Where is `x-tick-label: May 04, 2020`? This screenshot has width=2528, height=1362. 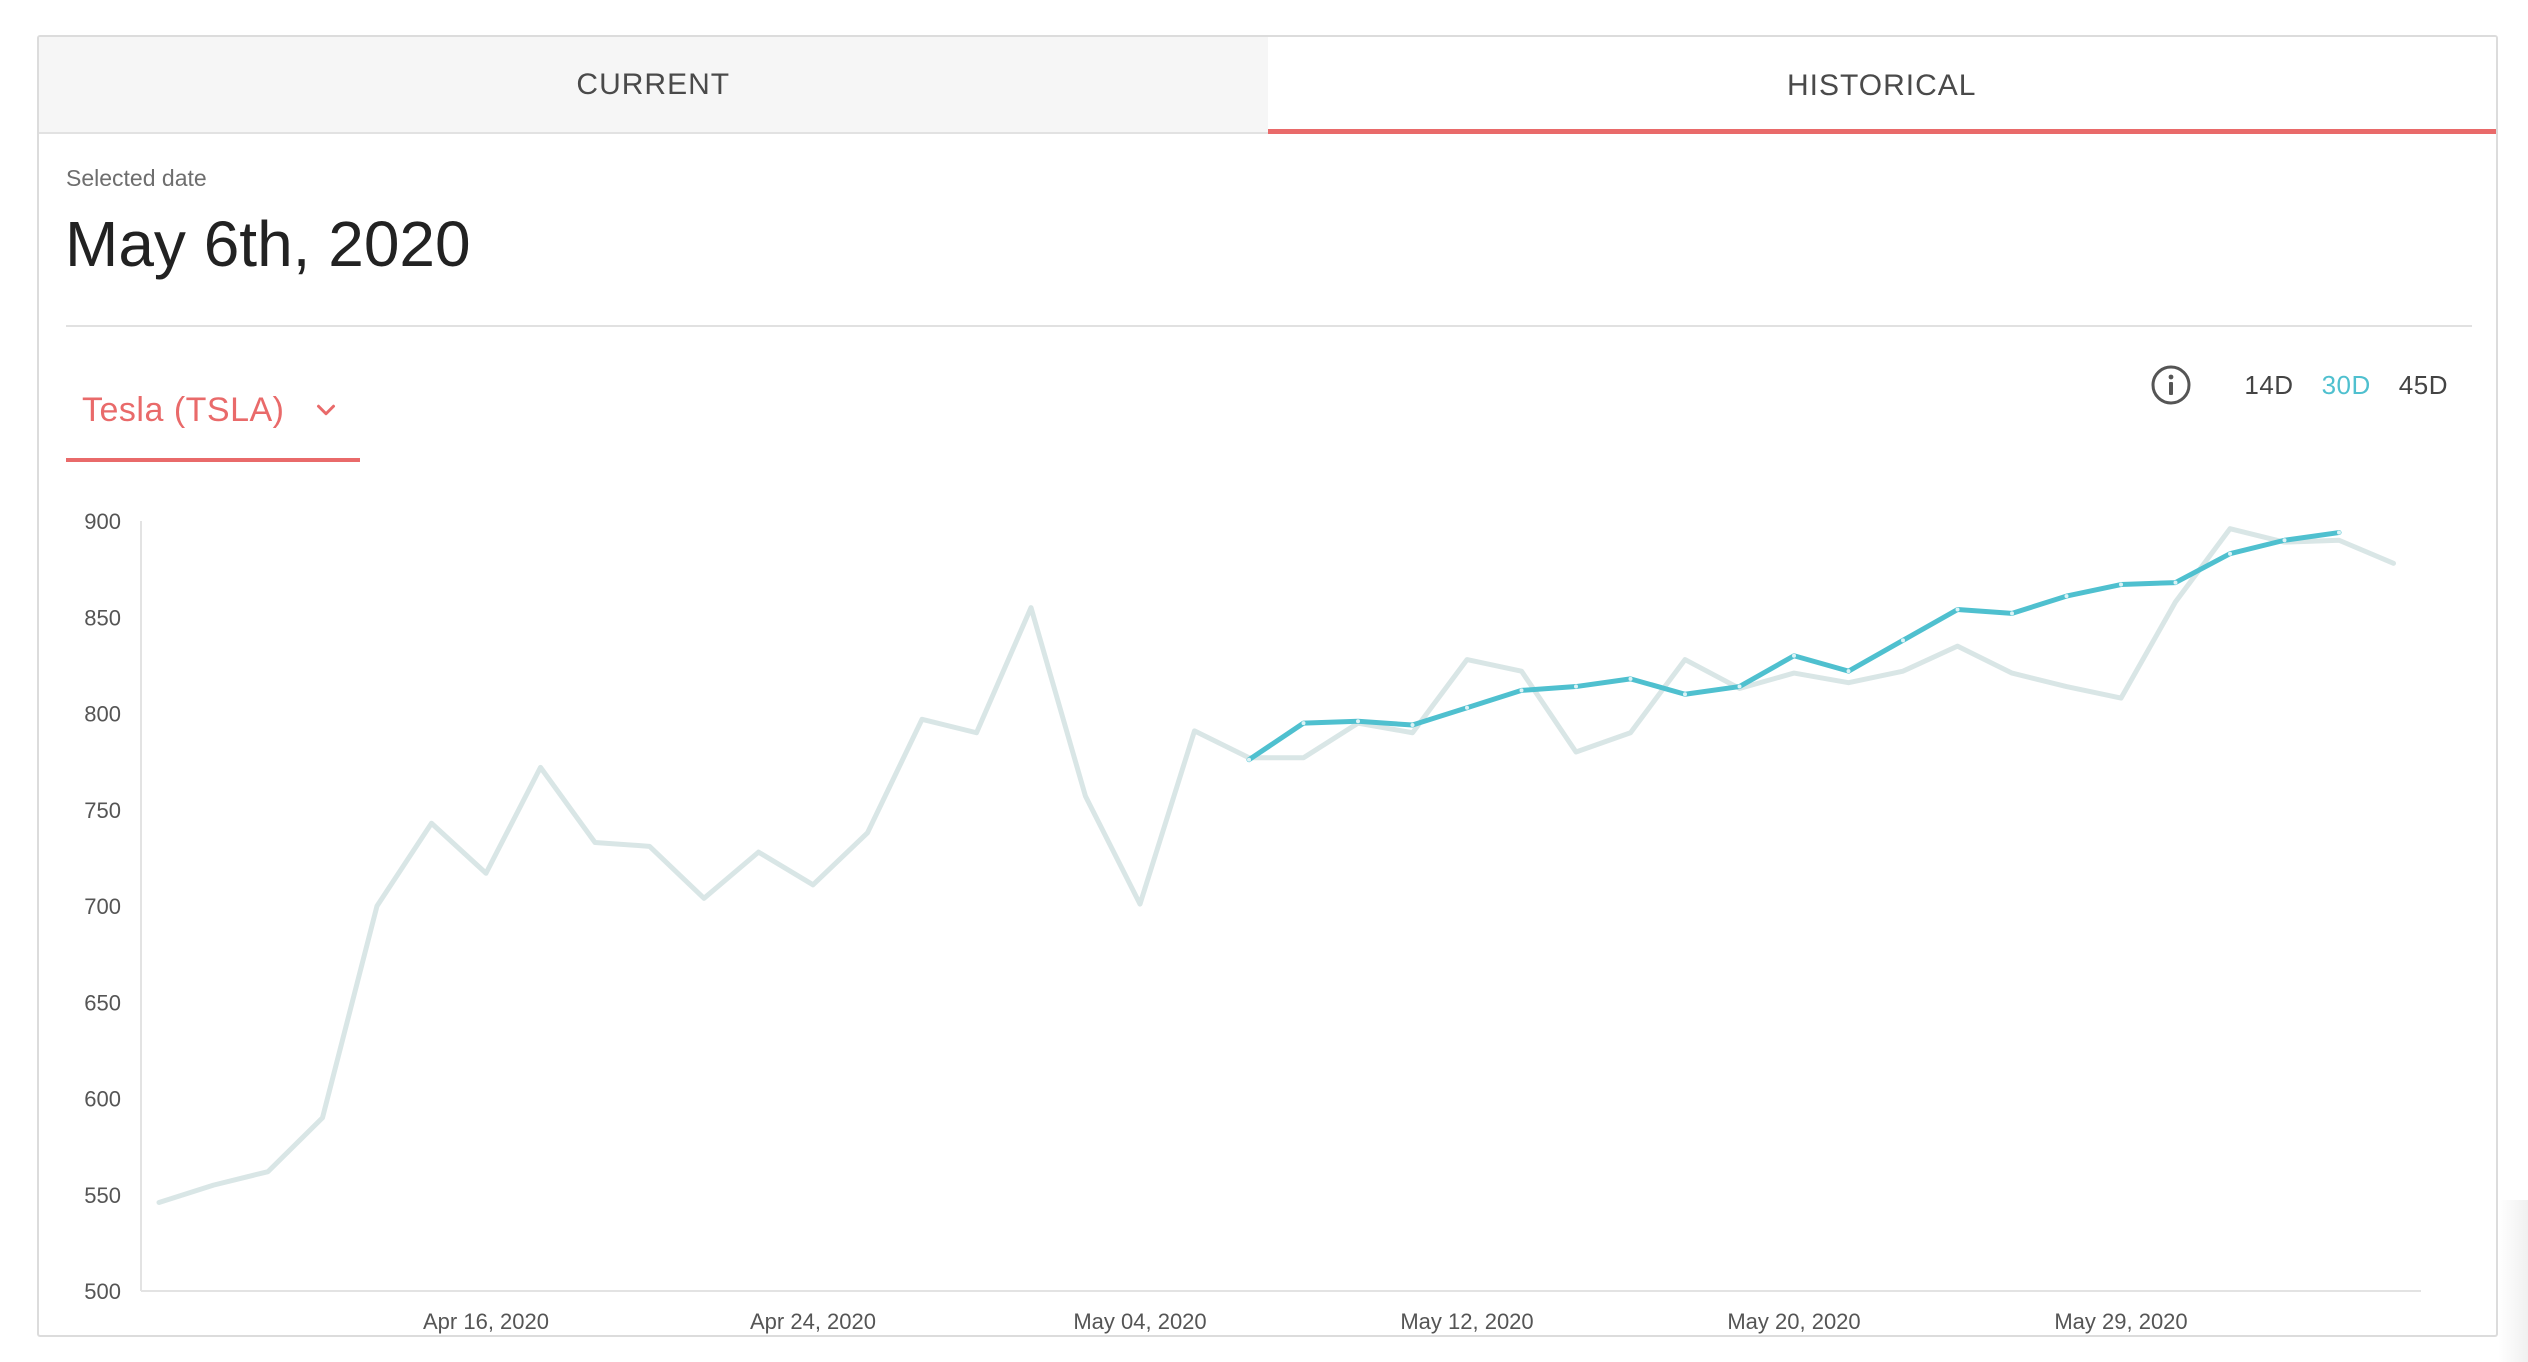
x-tick-label: May 04, 2020 is located at coordinates (1139, 1321).